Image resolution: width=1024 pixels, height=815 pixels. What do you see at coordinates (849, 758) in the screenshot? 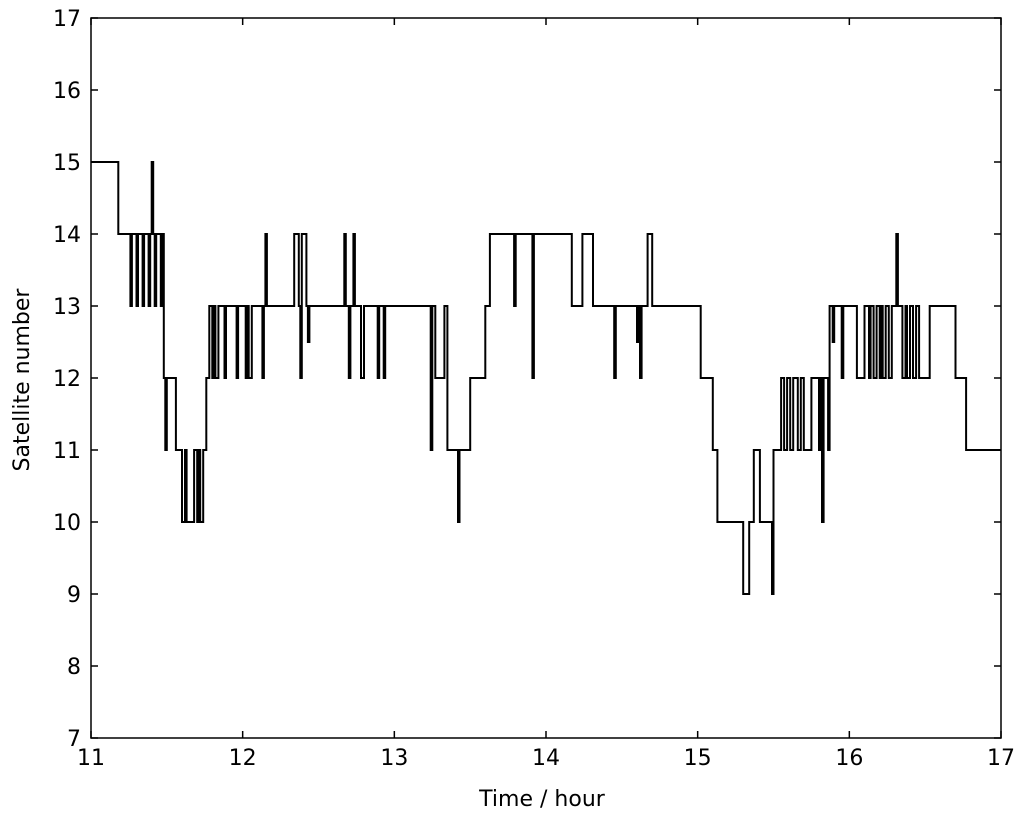
I see `x-tick-label-16: 16` at bounding box center [849, 758].